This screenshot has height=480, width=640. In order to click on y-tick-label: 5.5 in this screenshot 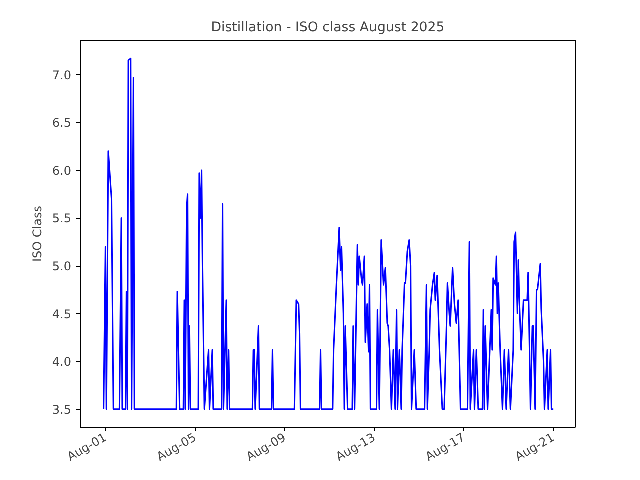, I will do `click(62, 219)`.